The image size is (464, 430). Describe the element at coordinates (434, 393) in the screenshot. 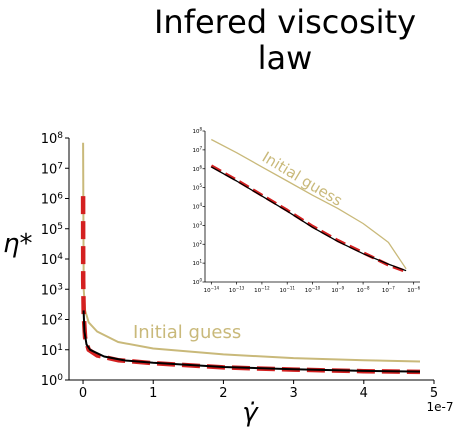

I see `main-x-tick-label-5: 5` at that location.